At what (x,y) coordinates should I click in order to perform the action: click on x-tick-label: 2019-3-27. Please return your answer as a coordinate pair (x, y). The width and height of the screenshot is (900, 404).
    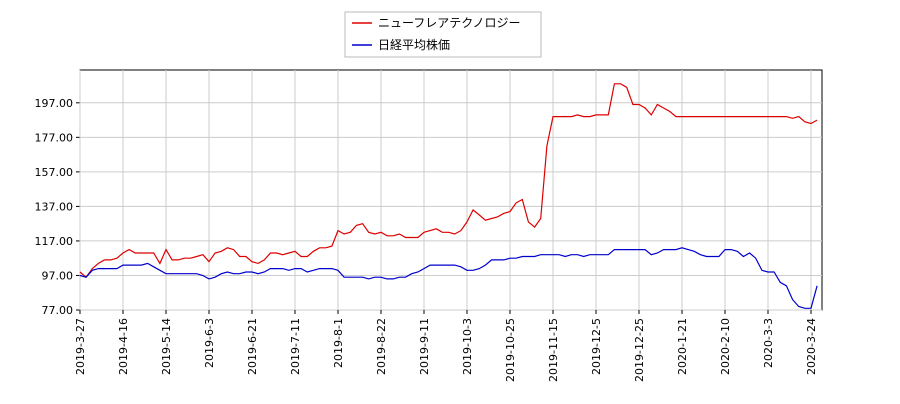
    Looking at the image, I should click on (80, 346).